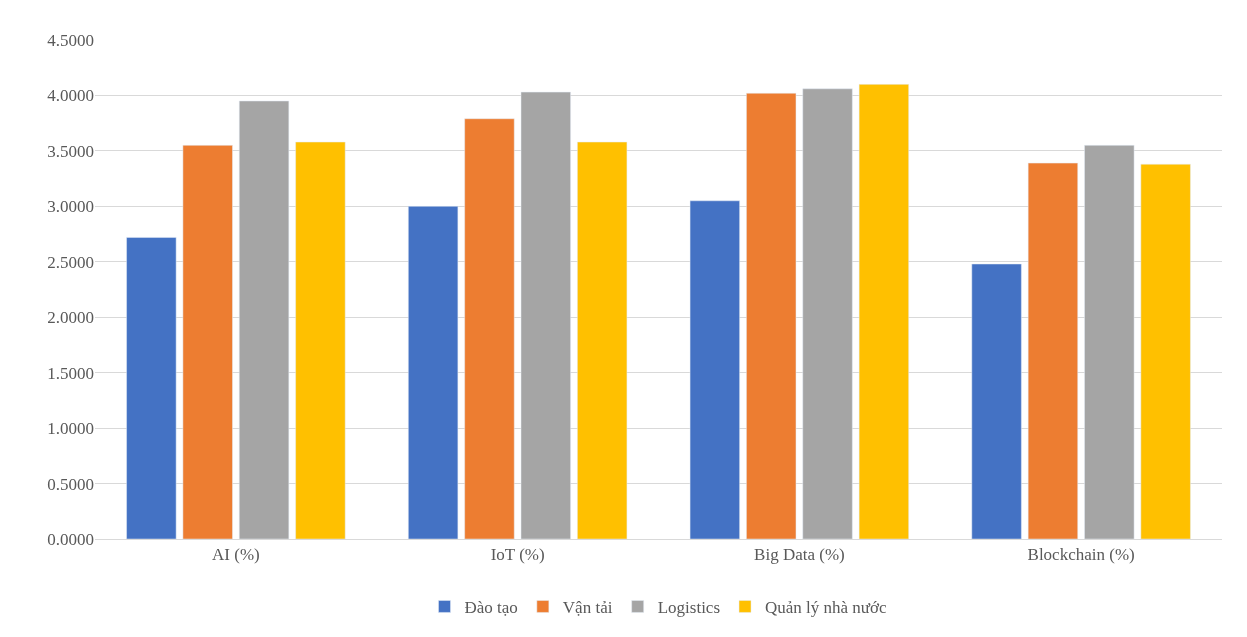 The image size is (1247, 637). Describe the element at coordinates (491, 608) in the screenshot. I see `legend-label: Đào tạo` at that location.